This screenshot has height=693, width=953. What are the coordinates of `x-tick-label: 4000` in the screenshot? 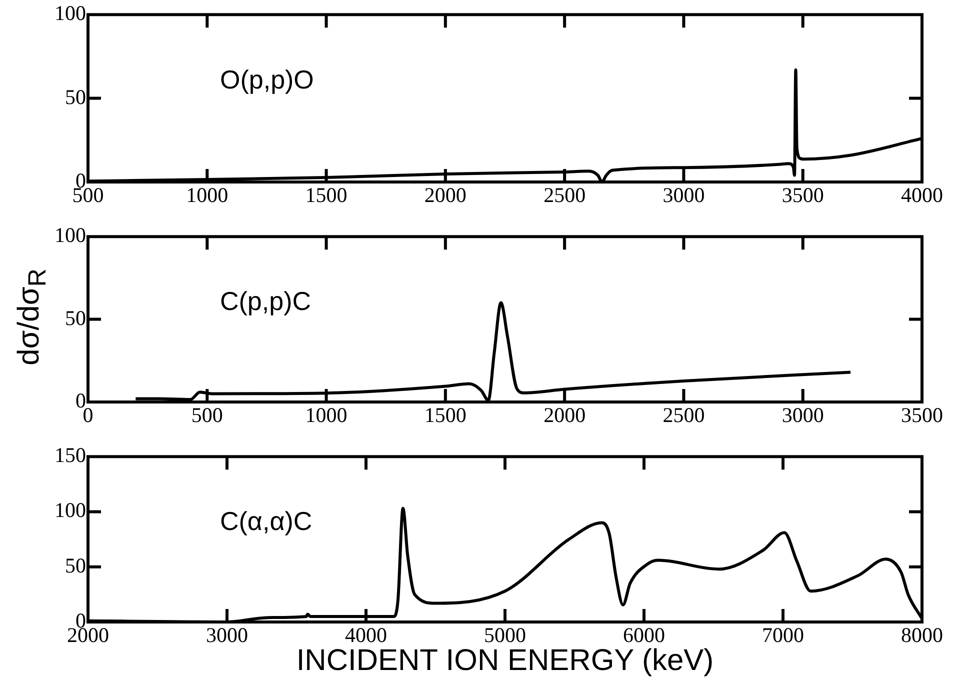 It's located at (922, 195).